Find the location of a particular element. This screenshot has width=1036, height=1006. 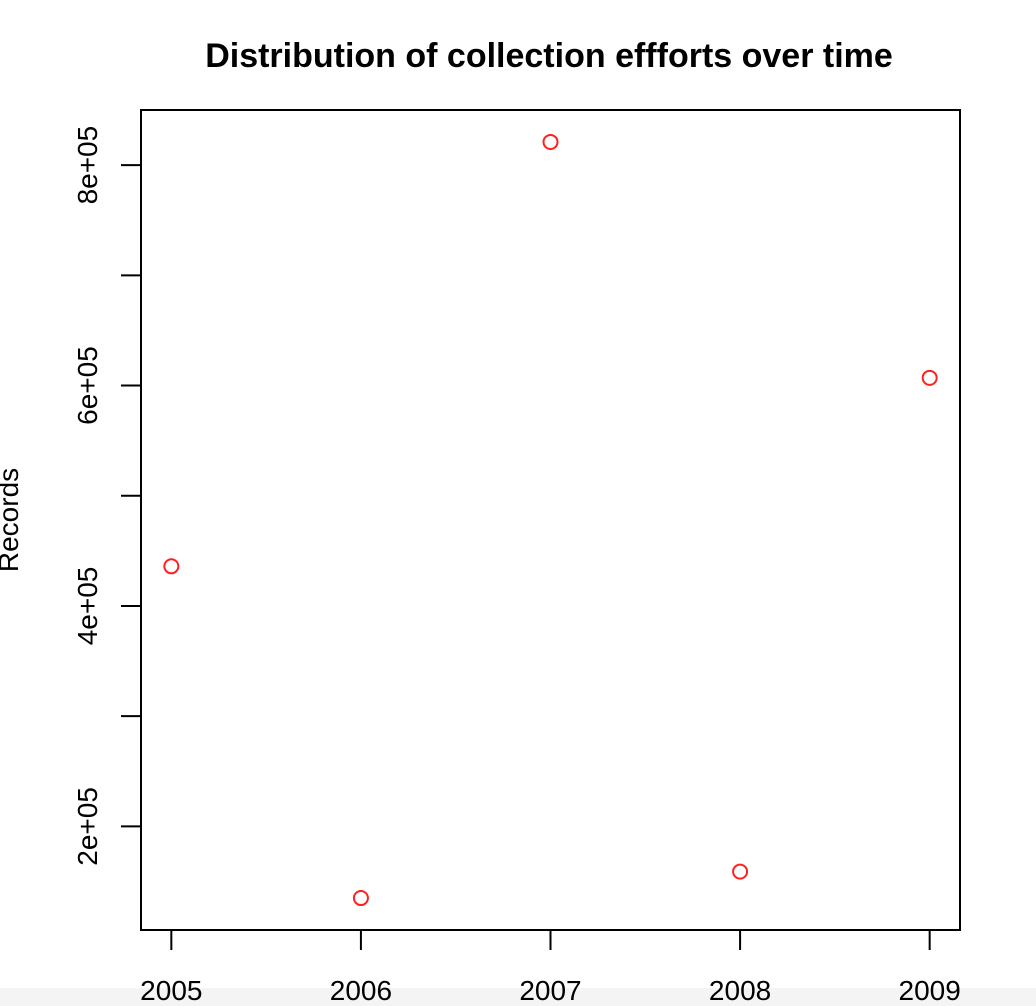

x-axis: 2005 2006 2007 2008 2009 is located at coordinates (550, 967).